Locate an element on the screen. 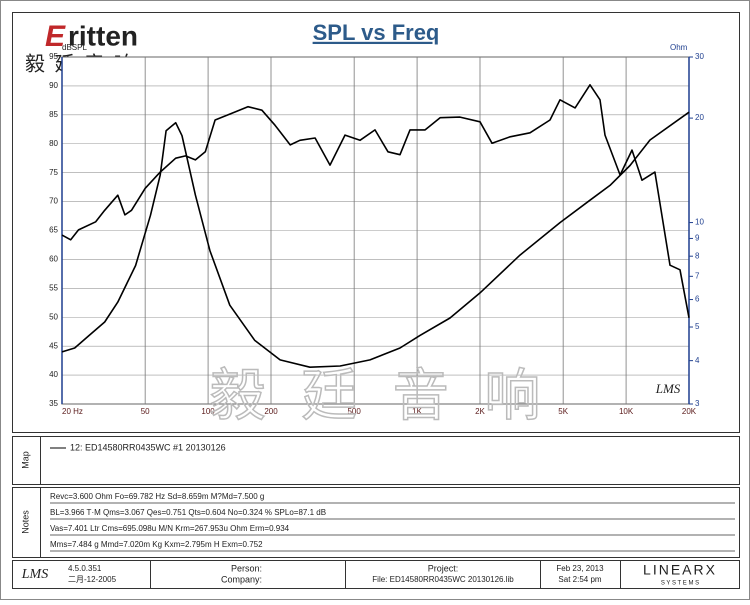 The height and width of the screenshot is (605, 750). notes-panel is located at coordinates (376, 522).